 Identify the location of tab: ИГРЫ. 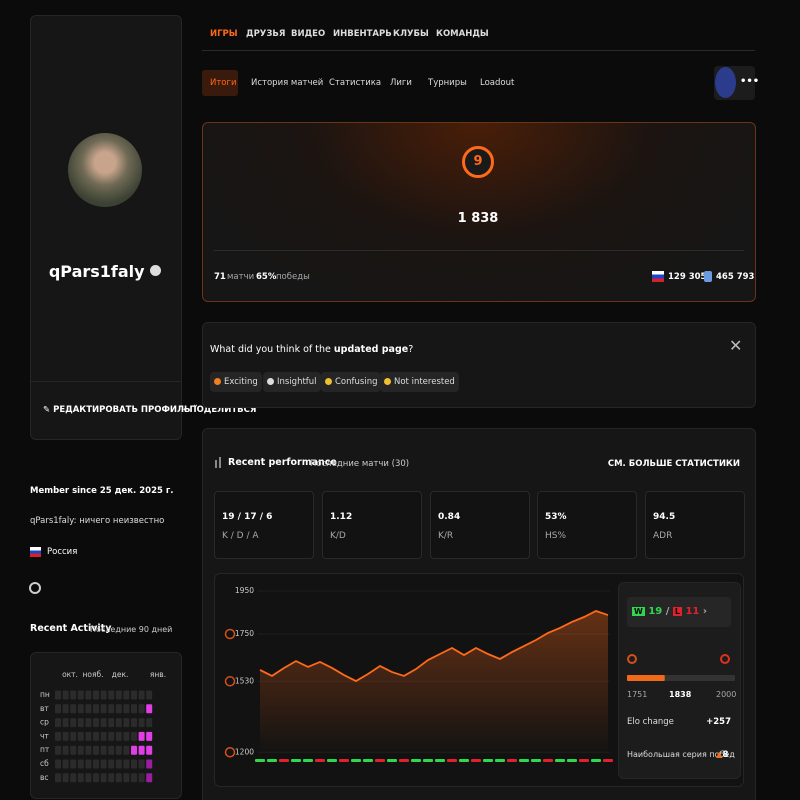
(224, 34).